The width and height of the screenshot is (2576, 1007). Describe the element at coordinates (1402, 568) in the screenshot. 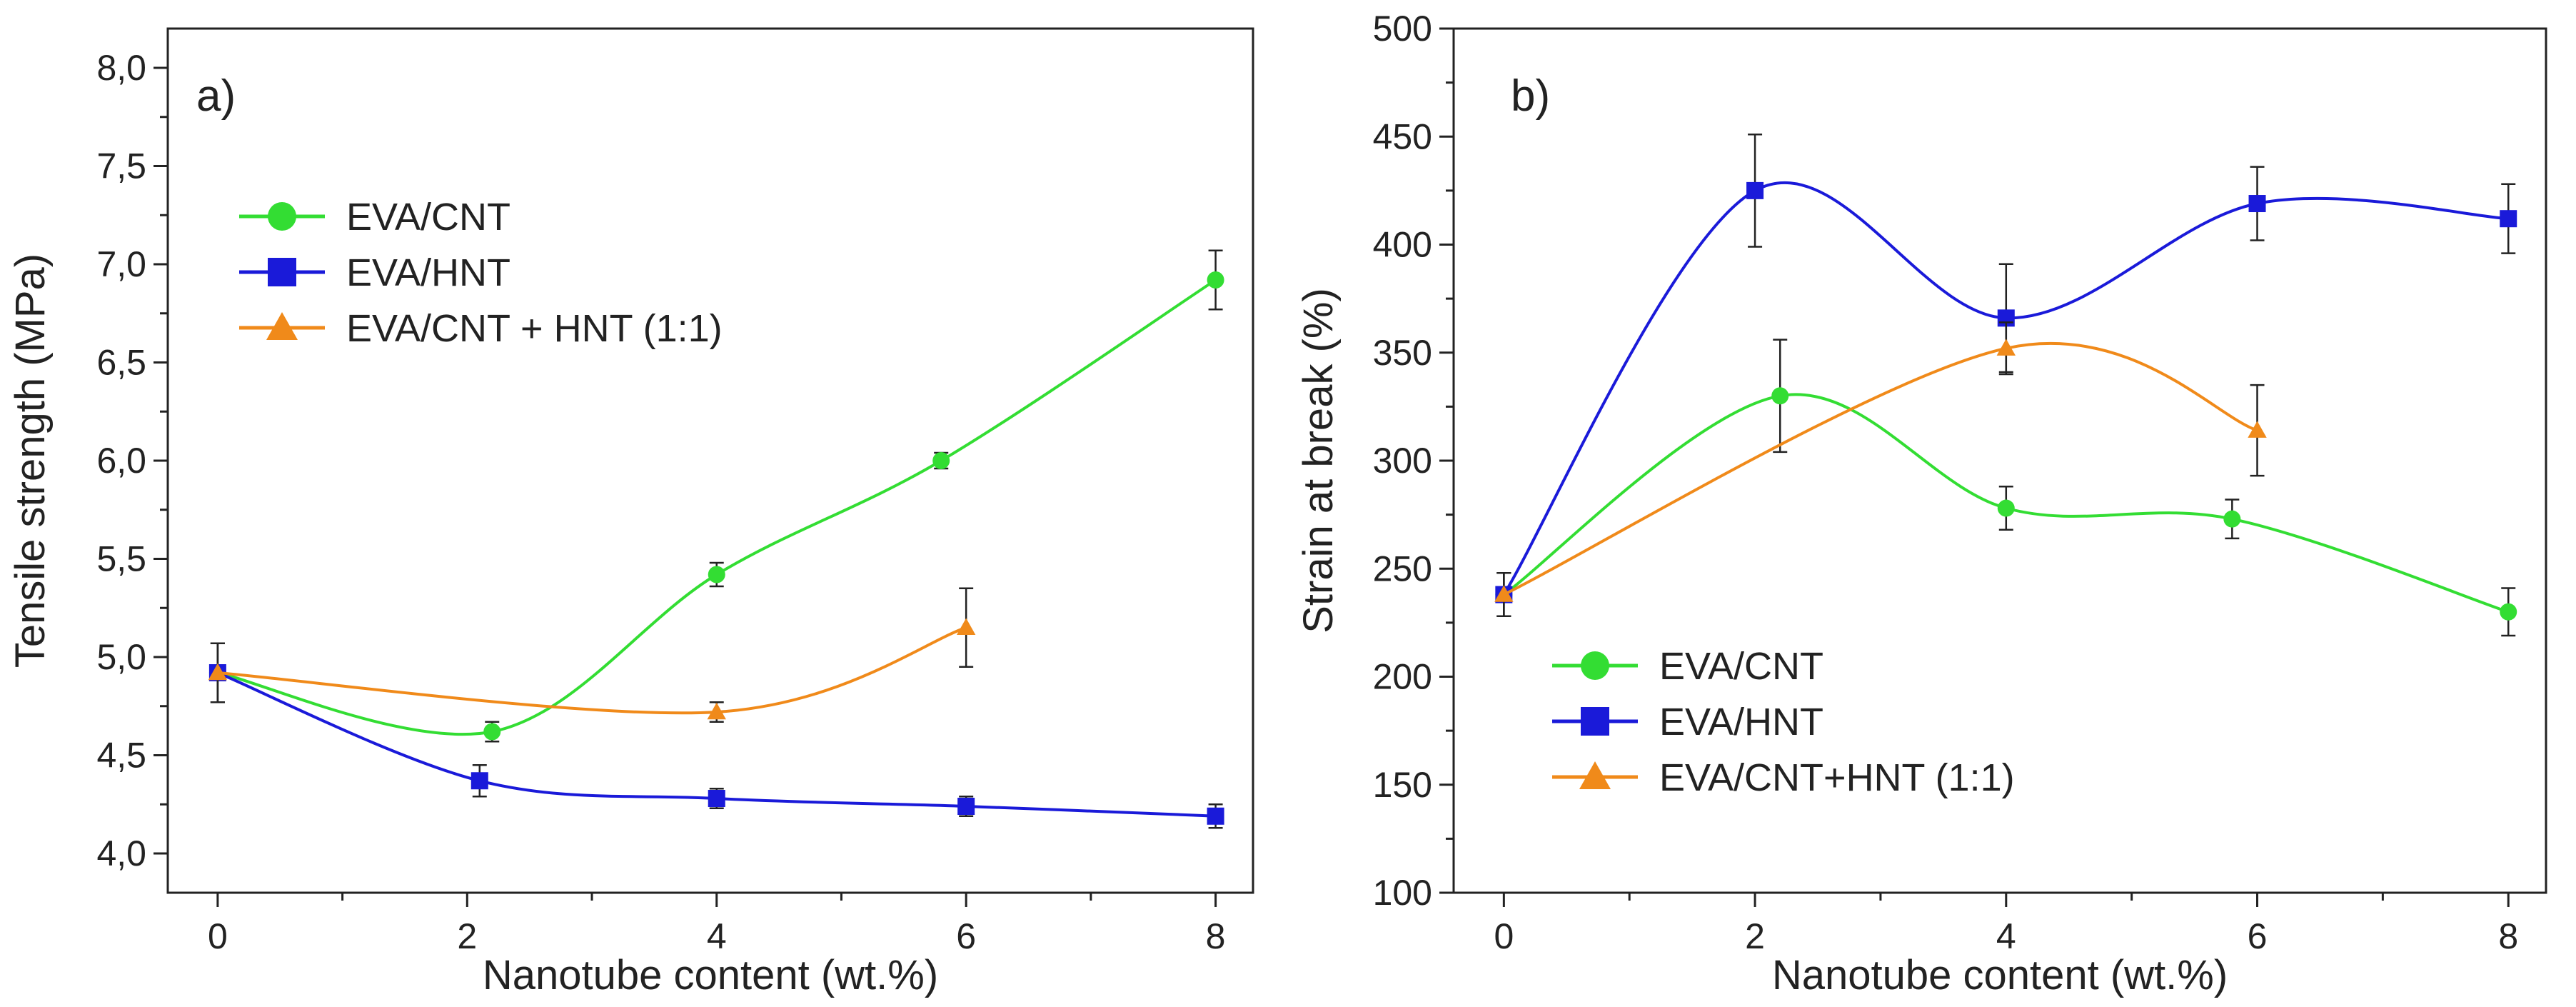

I see `y-tick-label: 250` at that location.